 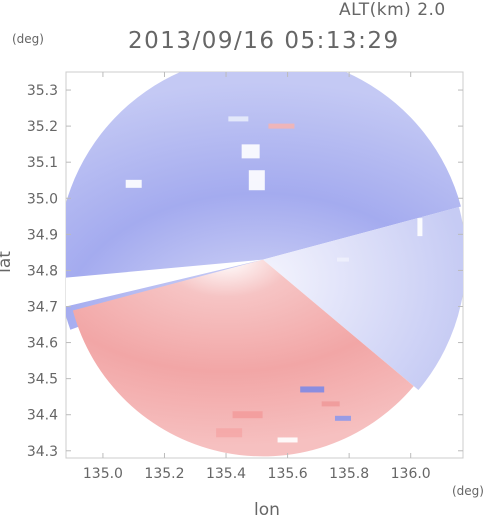 What do you see at coordinates (42, 163) in the screenshot?
I see `y-tick-label: 35.1` at bounding box center [42, 163].